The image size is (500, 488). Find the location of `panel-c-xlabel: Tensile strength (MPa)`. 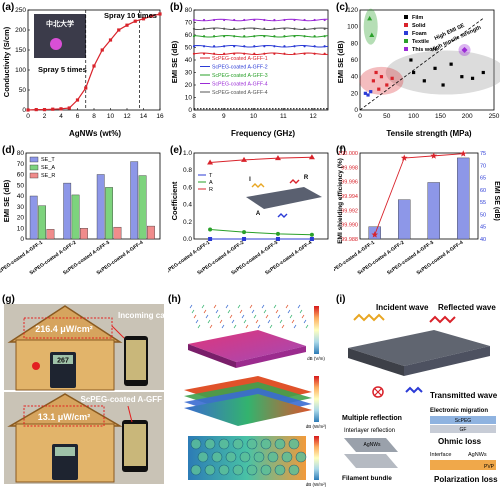

panel-c-xlabel: Tensile strength (MPa) is located at coordinates (429, 133).